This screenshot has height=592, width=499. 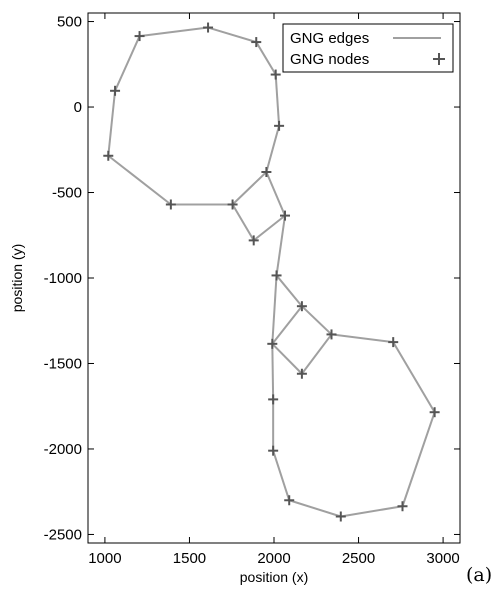 I want to click on y-tick-label: 0, so click(x=78, y=107).